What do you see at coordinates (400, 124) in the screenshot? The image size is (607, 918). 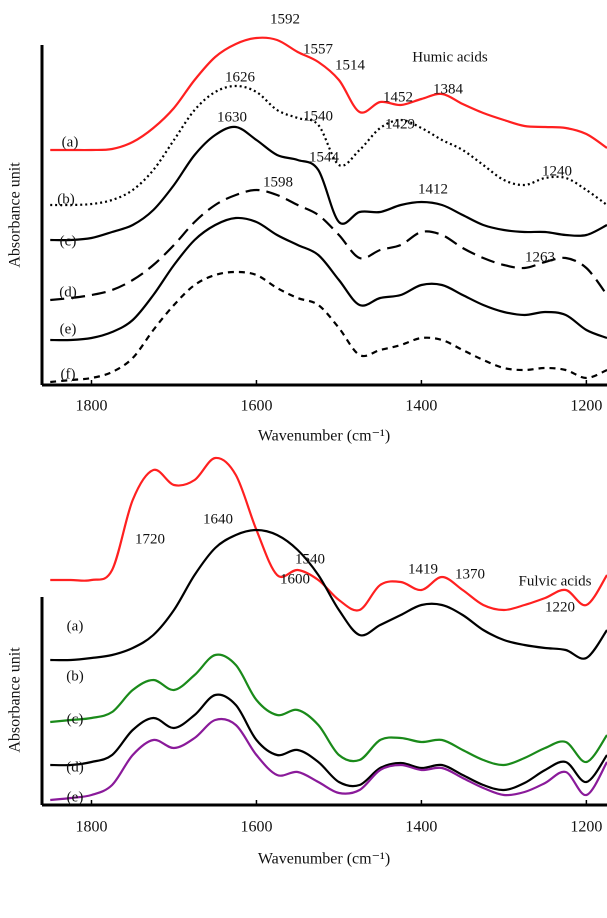 I see `peak-label: 1429` at bounding box center [400, 124].